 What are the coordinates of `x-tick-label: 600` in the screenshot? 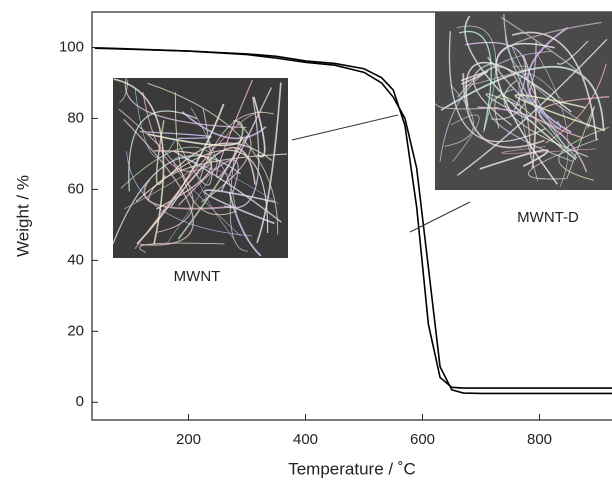 It's located at (422, 439).